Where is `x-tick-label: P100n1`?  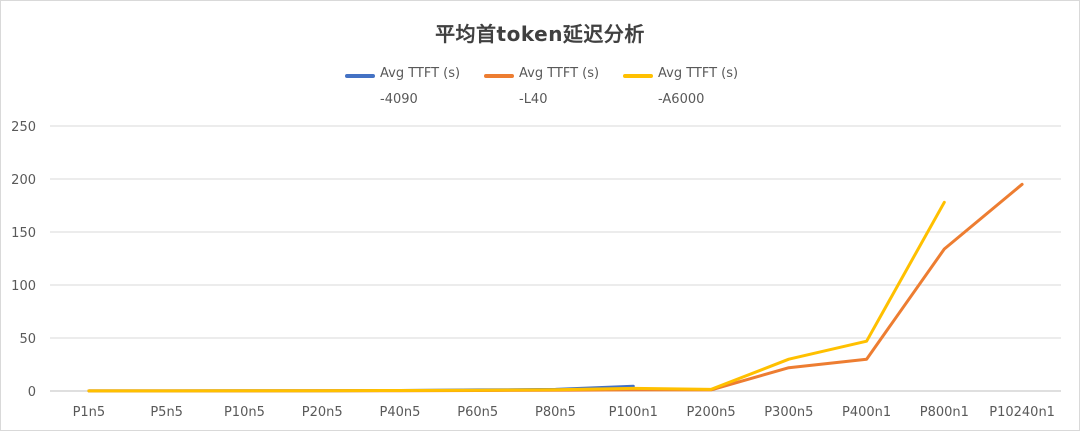
x-tick-label: P100n1 is located at coordinates (633, 412).